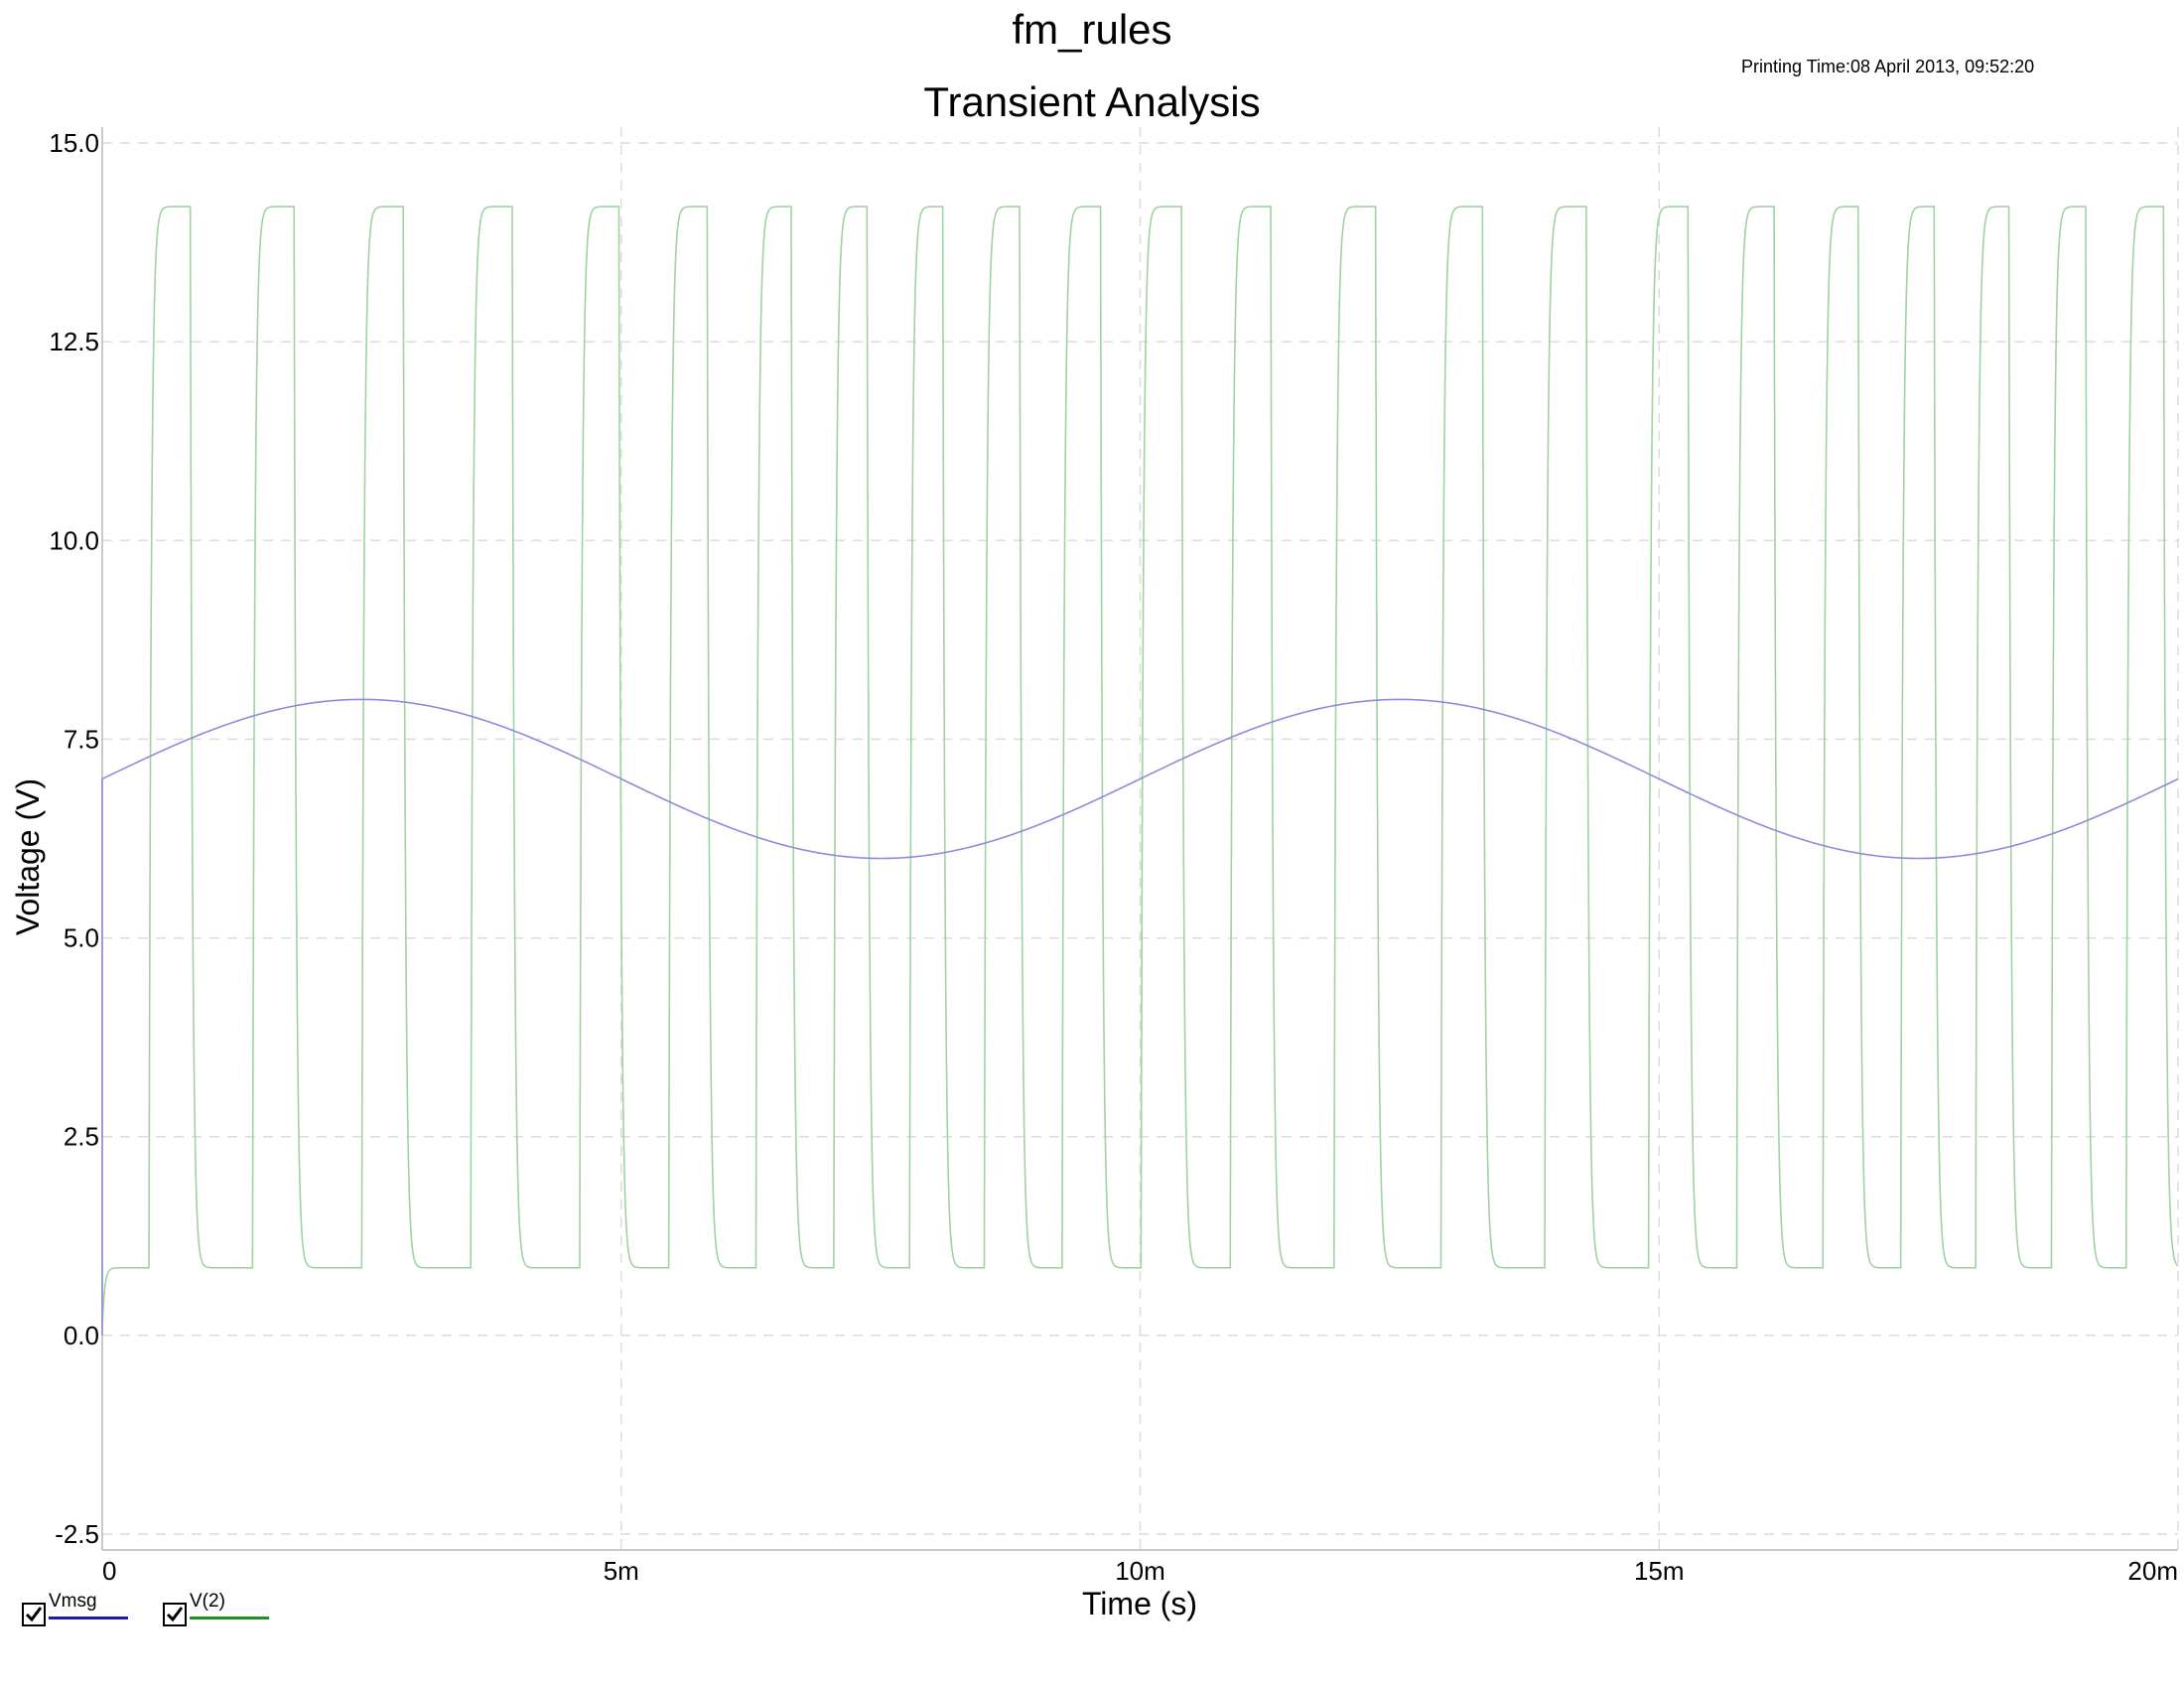  What do you see at coordinates (88, 1605) in the screenshot?
I see `legend-label-vmsg: Vmsg` at bounding box center [88, 1605].